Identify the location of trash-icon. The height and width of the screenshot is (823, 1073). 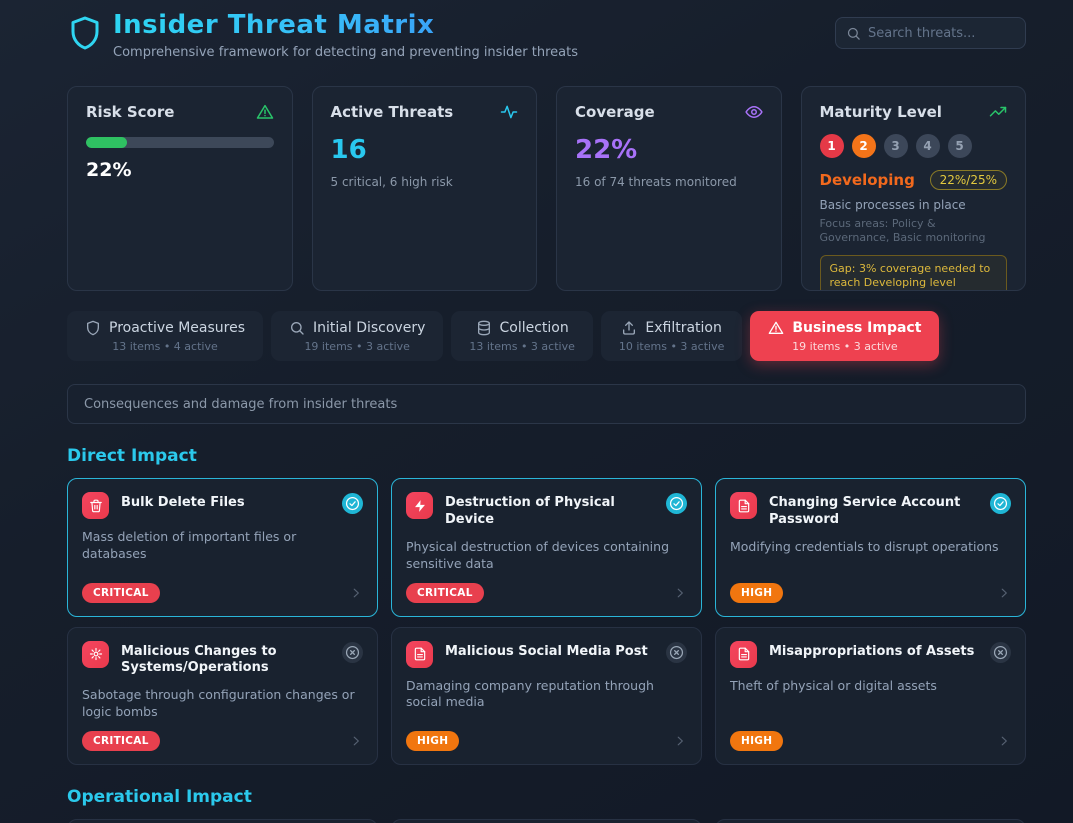
(96, 506).